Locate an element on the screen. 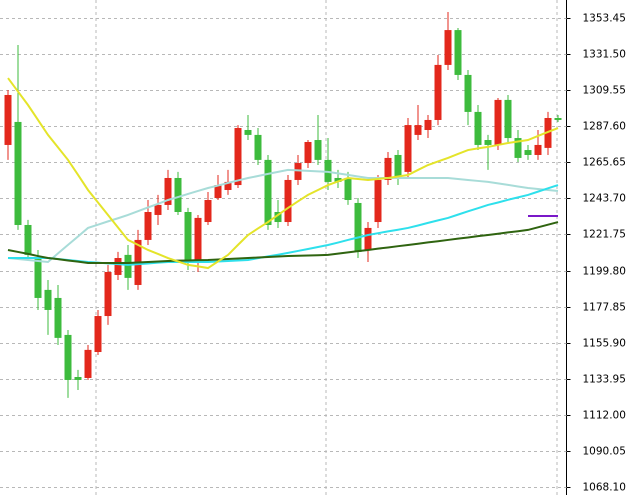  y-tick-label: 1199.80 is located at coordinates (604, 272).